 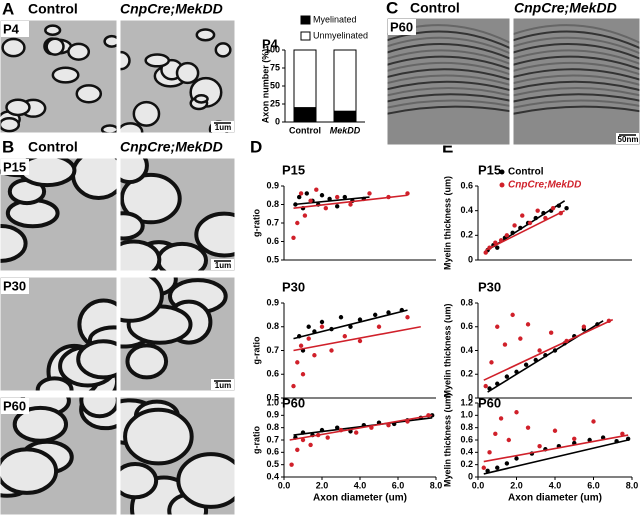 I want to click on x-tick-label: Control, so click(x=305, y=130).